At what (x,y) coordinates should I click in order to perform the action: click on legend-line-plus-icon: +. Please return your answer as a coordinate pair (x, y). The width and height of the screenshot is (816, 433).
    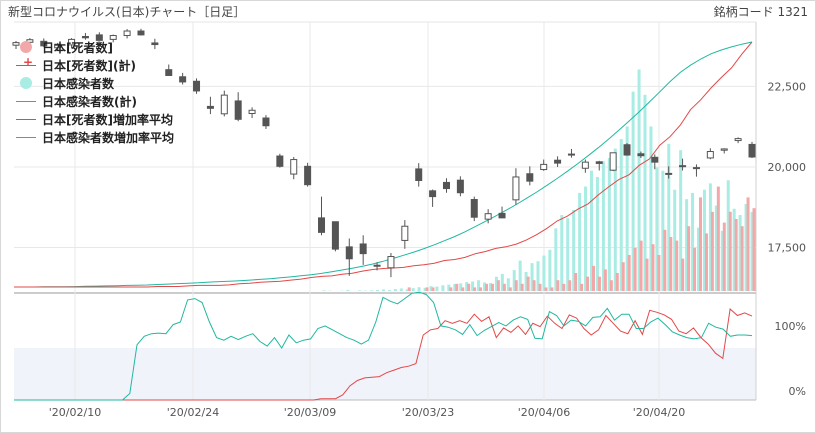
    Looking at the image, I should click on (26, 63).